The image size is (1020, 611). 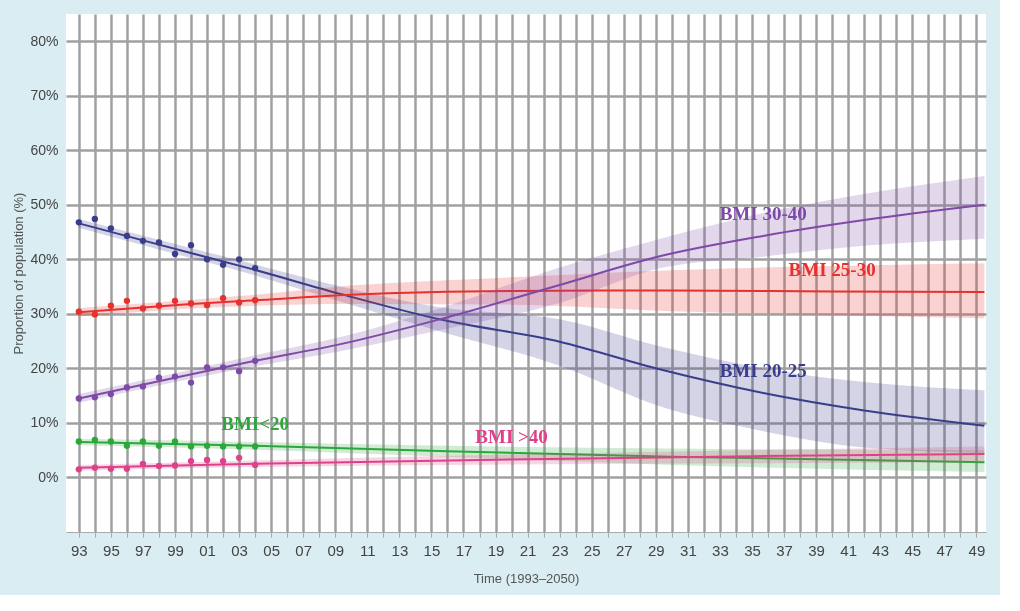 I want to click on x-tick-label: 97, so click(x=143, y=550).